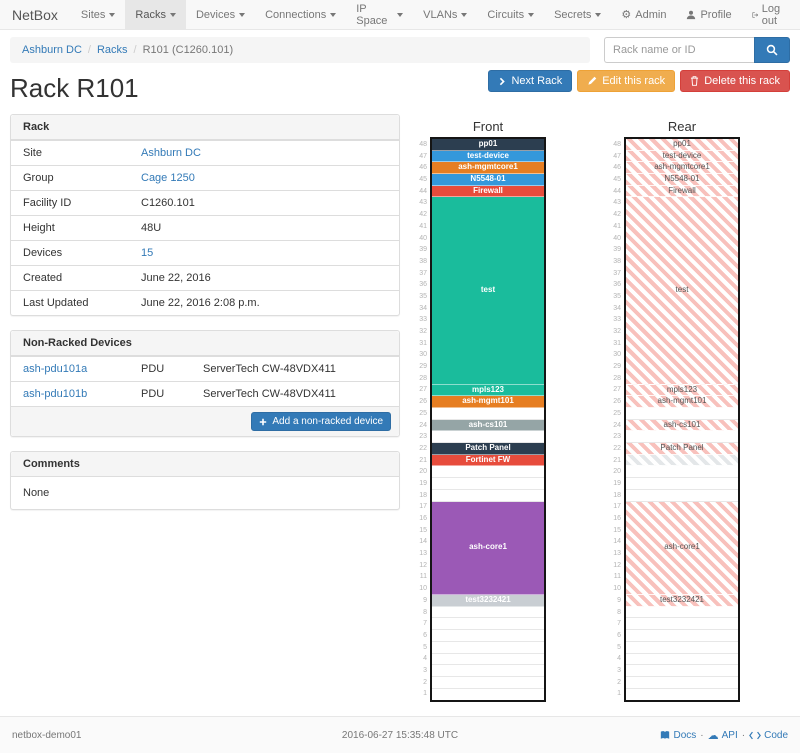 The height and width of the screenshot is (753, 800). I want to click on next-rack-button: Next Rack, so click(530, 81).